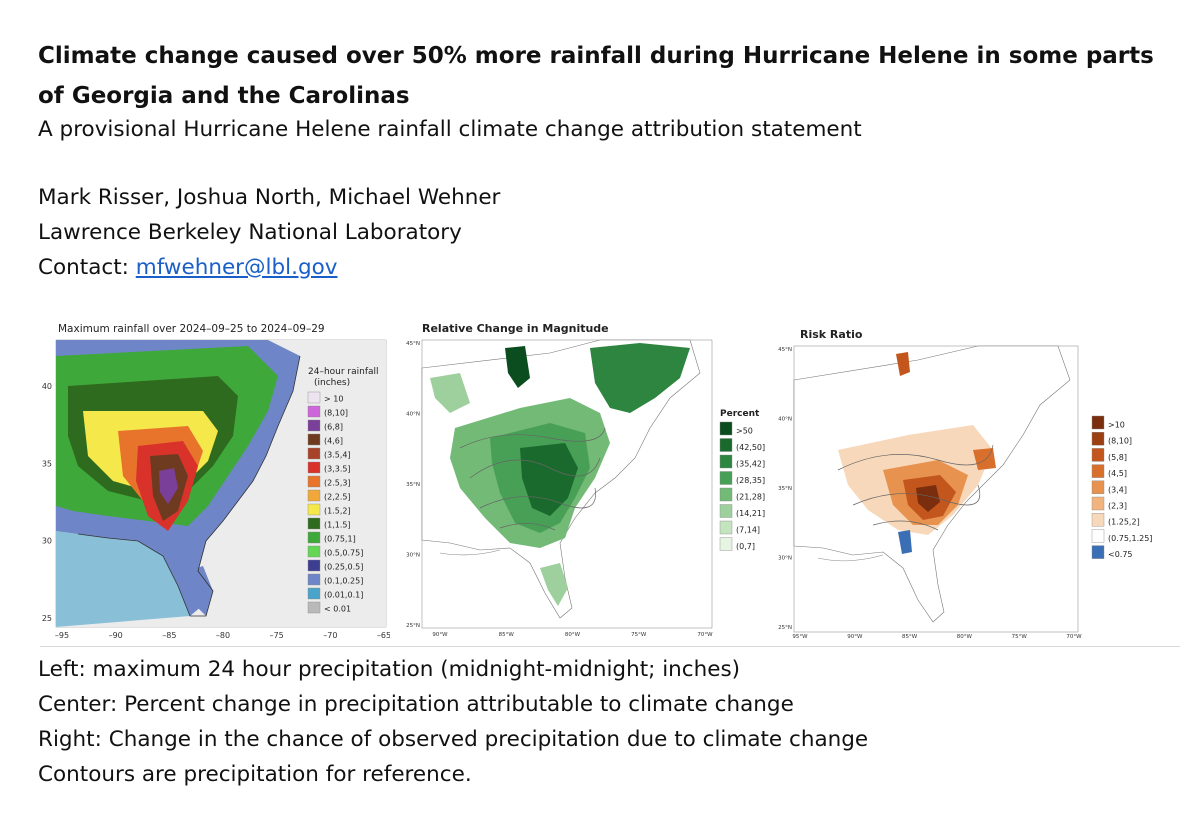 The height and width of the screenshot is (813, 1200). What do you see at coordinates (337, 511) in the screenshot?
I see `left-legend-label: (1.5,2]` at bounding box center [337, 511].